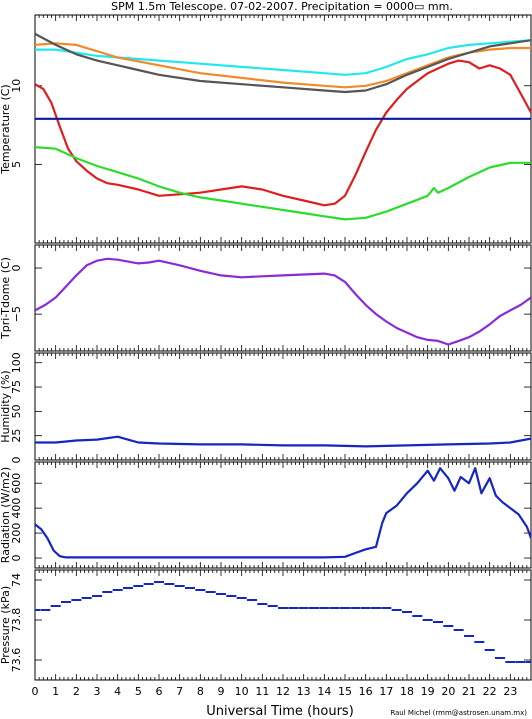  Describe the element at coordinates (16, 362) in the screenshot. I see `y-tick-label: 100` at that location.